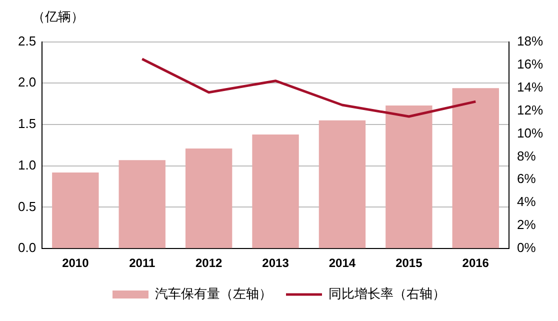 The width and height of the screenshot is (558, 321). I want to click on y-tick-label: 1.0, so click(27, 164).